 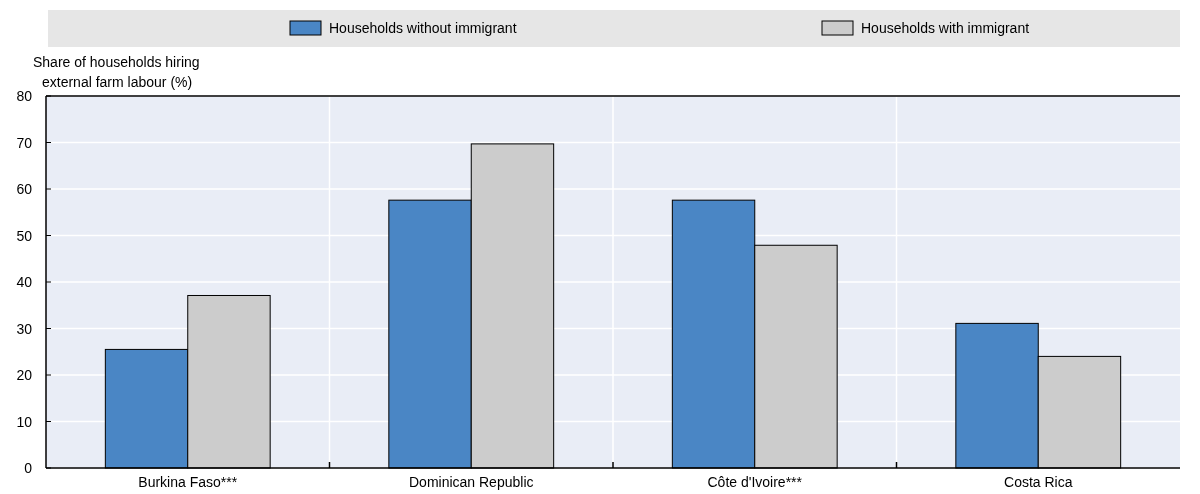 I want to click on x-tick-label: Costa Rica, so click(x=1038, y=482).